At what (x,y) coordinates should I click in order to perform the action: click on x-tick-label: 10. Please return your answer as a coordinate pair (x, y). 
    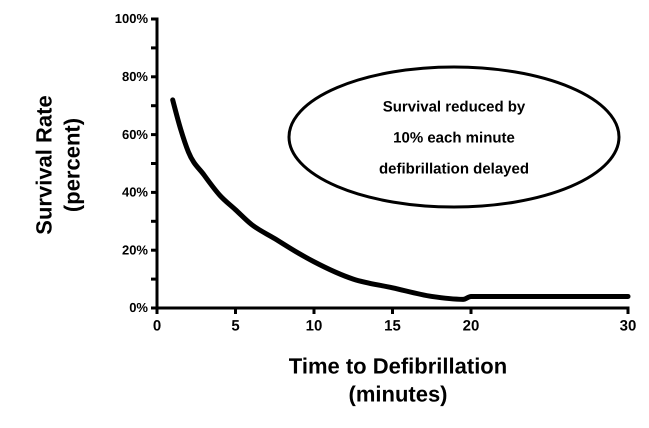
    Looking at the image, I should click on (314, 326).